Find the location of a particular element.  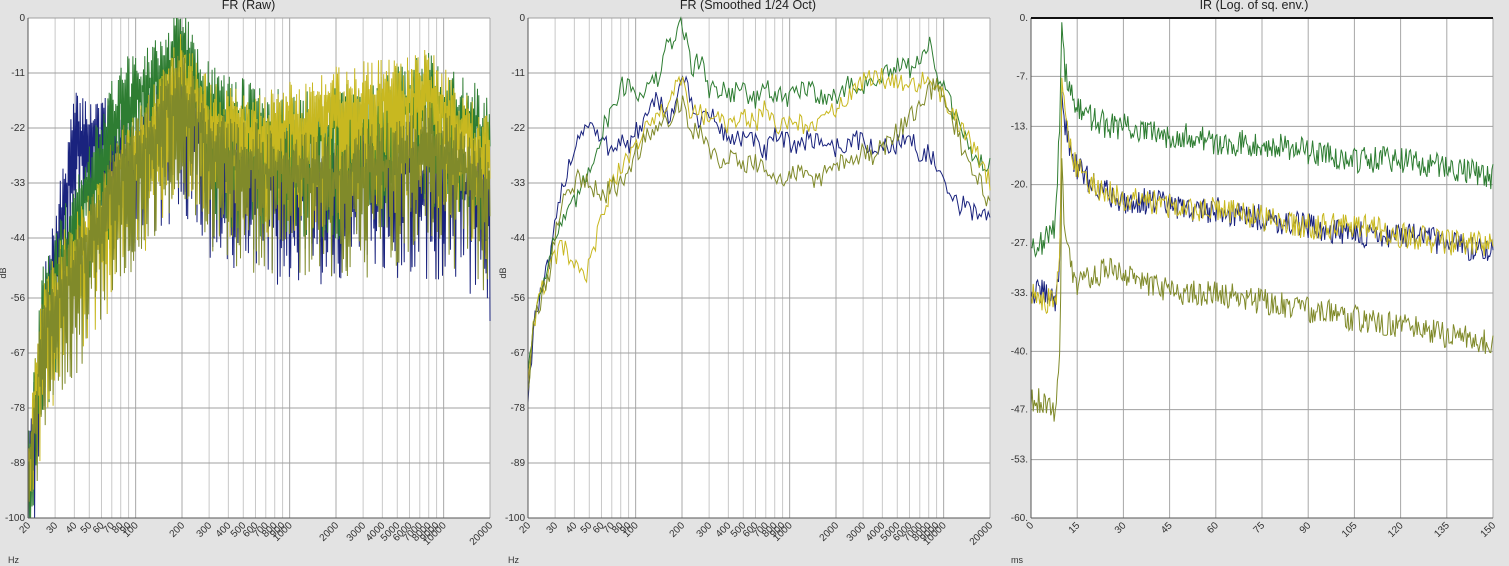

y-tick-label: -7. is located at coordinates (1022, 76).